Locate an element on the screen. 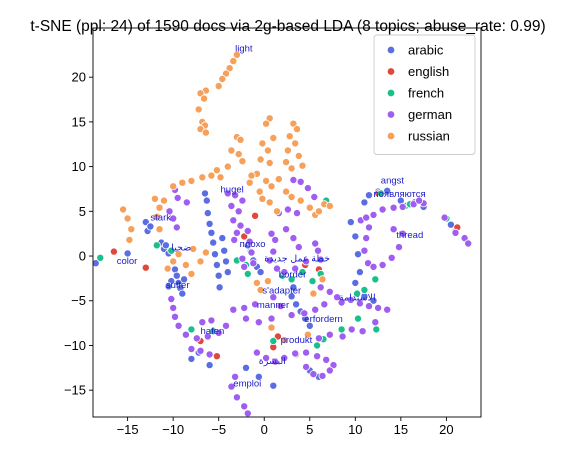  y-tick-label: −5 is located at coordinates (78, 300).